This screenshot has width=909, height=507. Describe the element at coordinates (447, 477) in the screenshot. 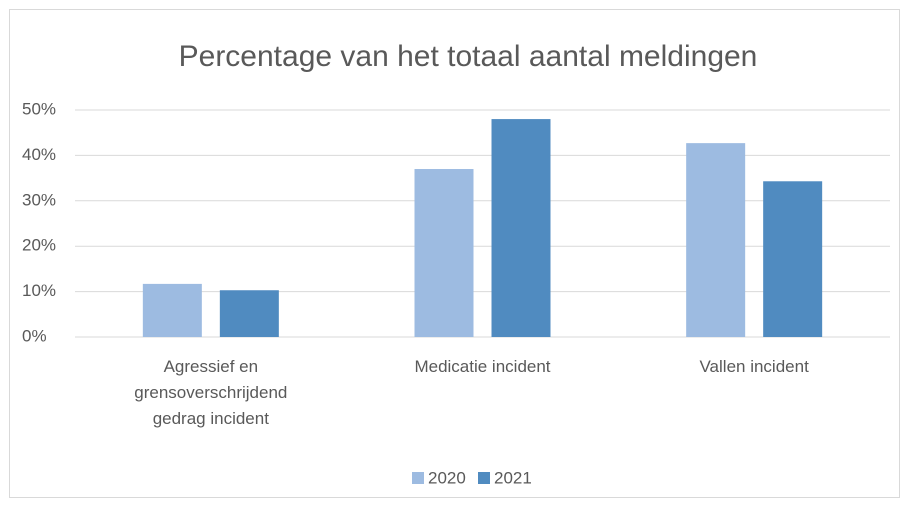

I see `legend-label: 2020` at that location.